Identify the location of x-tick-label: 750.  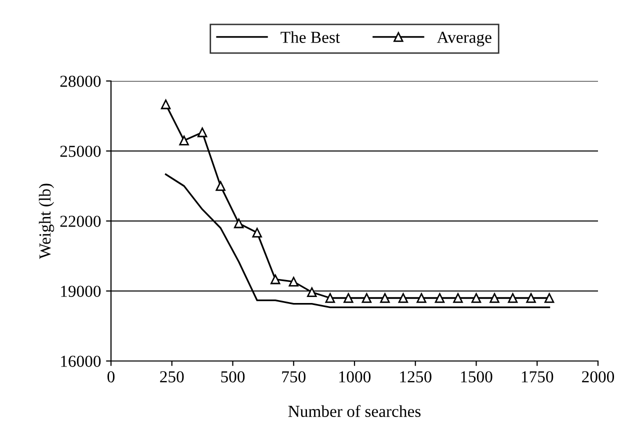
(294, 376).